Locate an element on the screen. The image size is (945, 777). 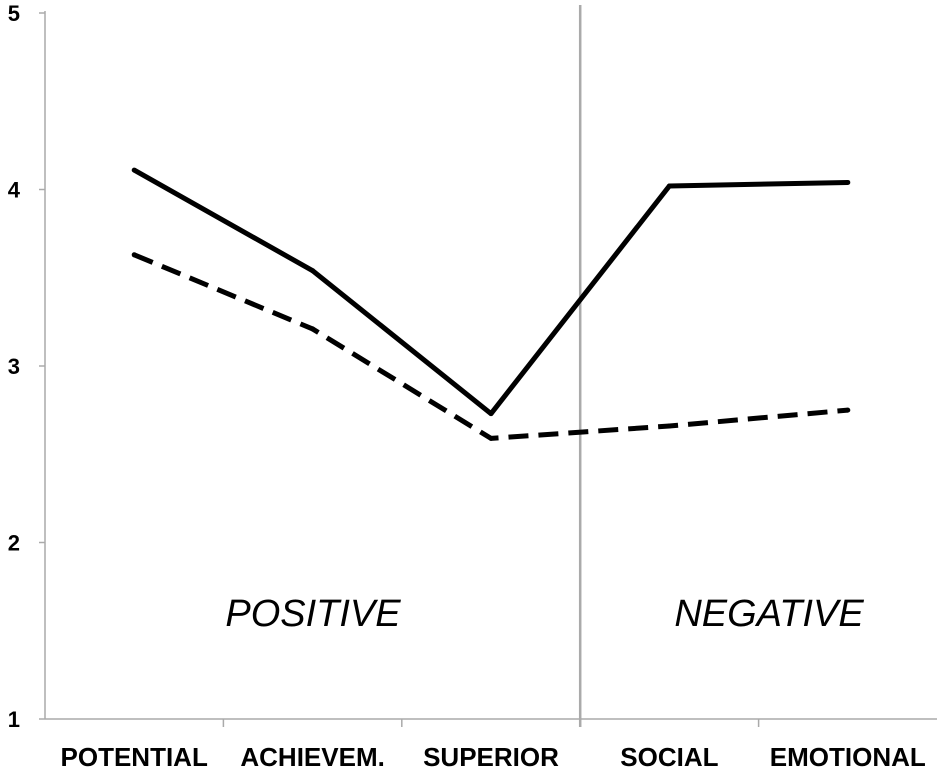
x-tick-label: SOCIAL is located at coordinates (669, 757).